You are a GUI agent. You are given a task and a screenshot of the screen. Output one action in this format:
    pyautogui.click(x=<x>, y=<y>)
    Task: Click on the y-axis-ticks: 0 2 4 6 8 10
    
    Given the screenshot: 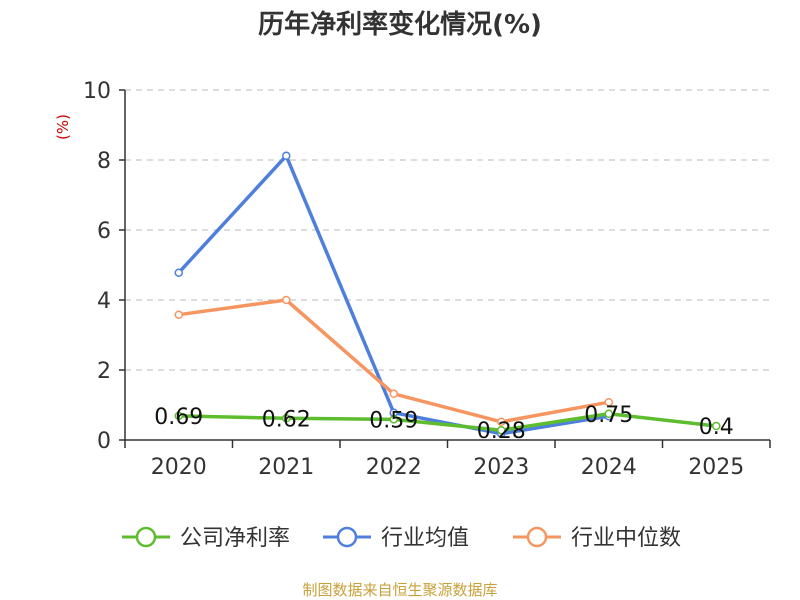 What is the action you would take?
    pyautogui.click(x=104, y=266)
    